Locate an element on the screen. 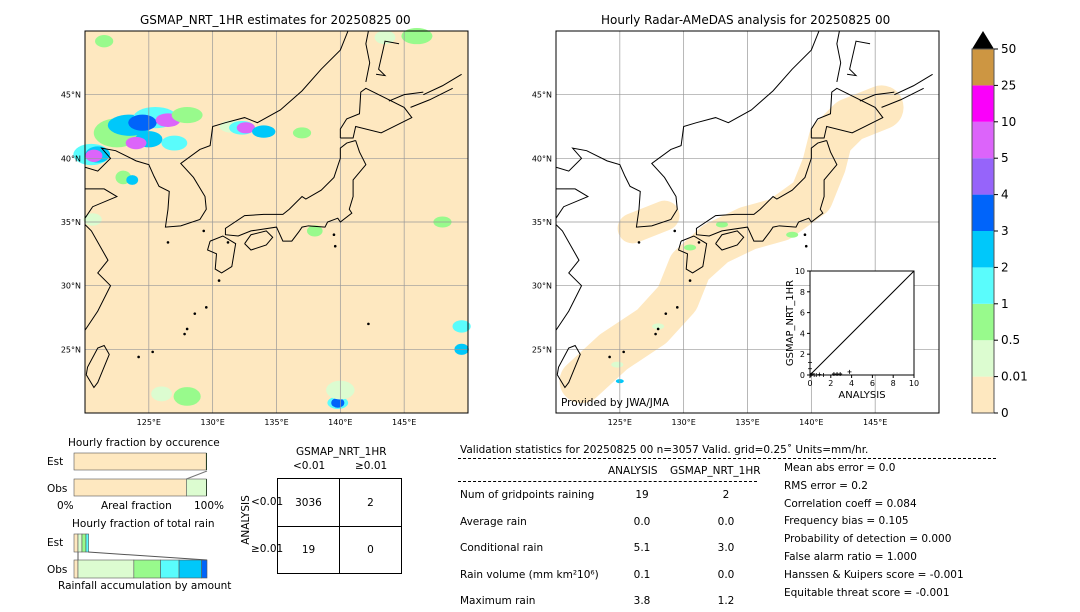 The height and width of the screenshot is (612, 1080). fraction-bars is located at coordinates (140, 515).